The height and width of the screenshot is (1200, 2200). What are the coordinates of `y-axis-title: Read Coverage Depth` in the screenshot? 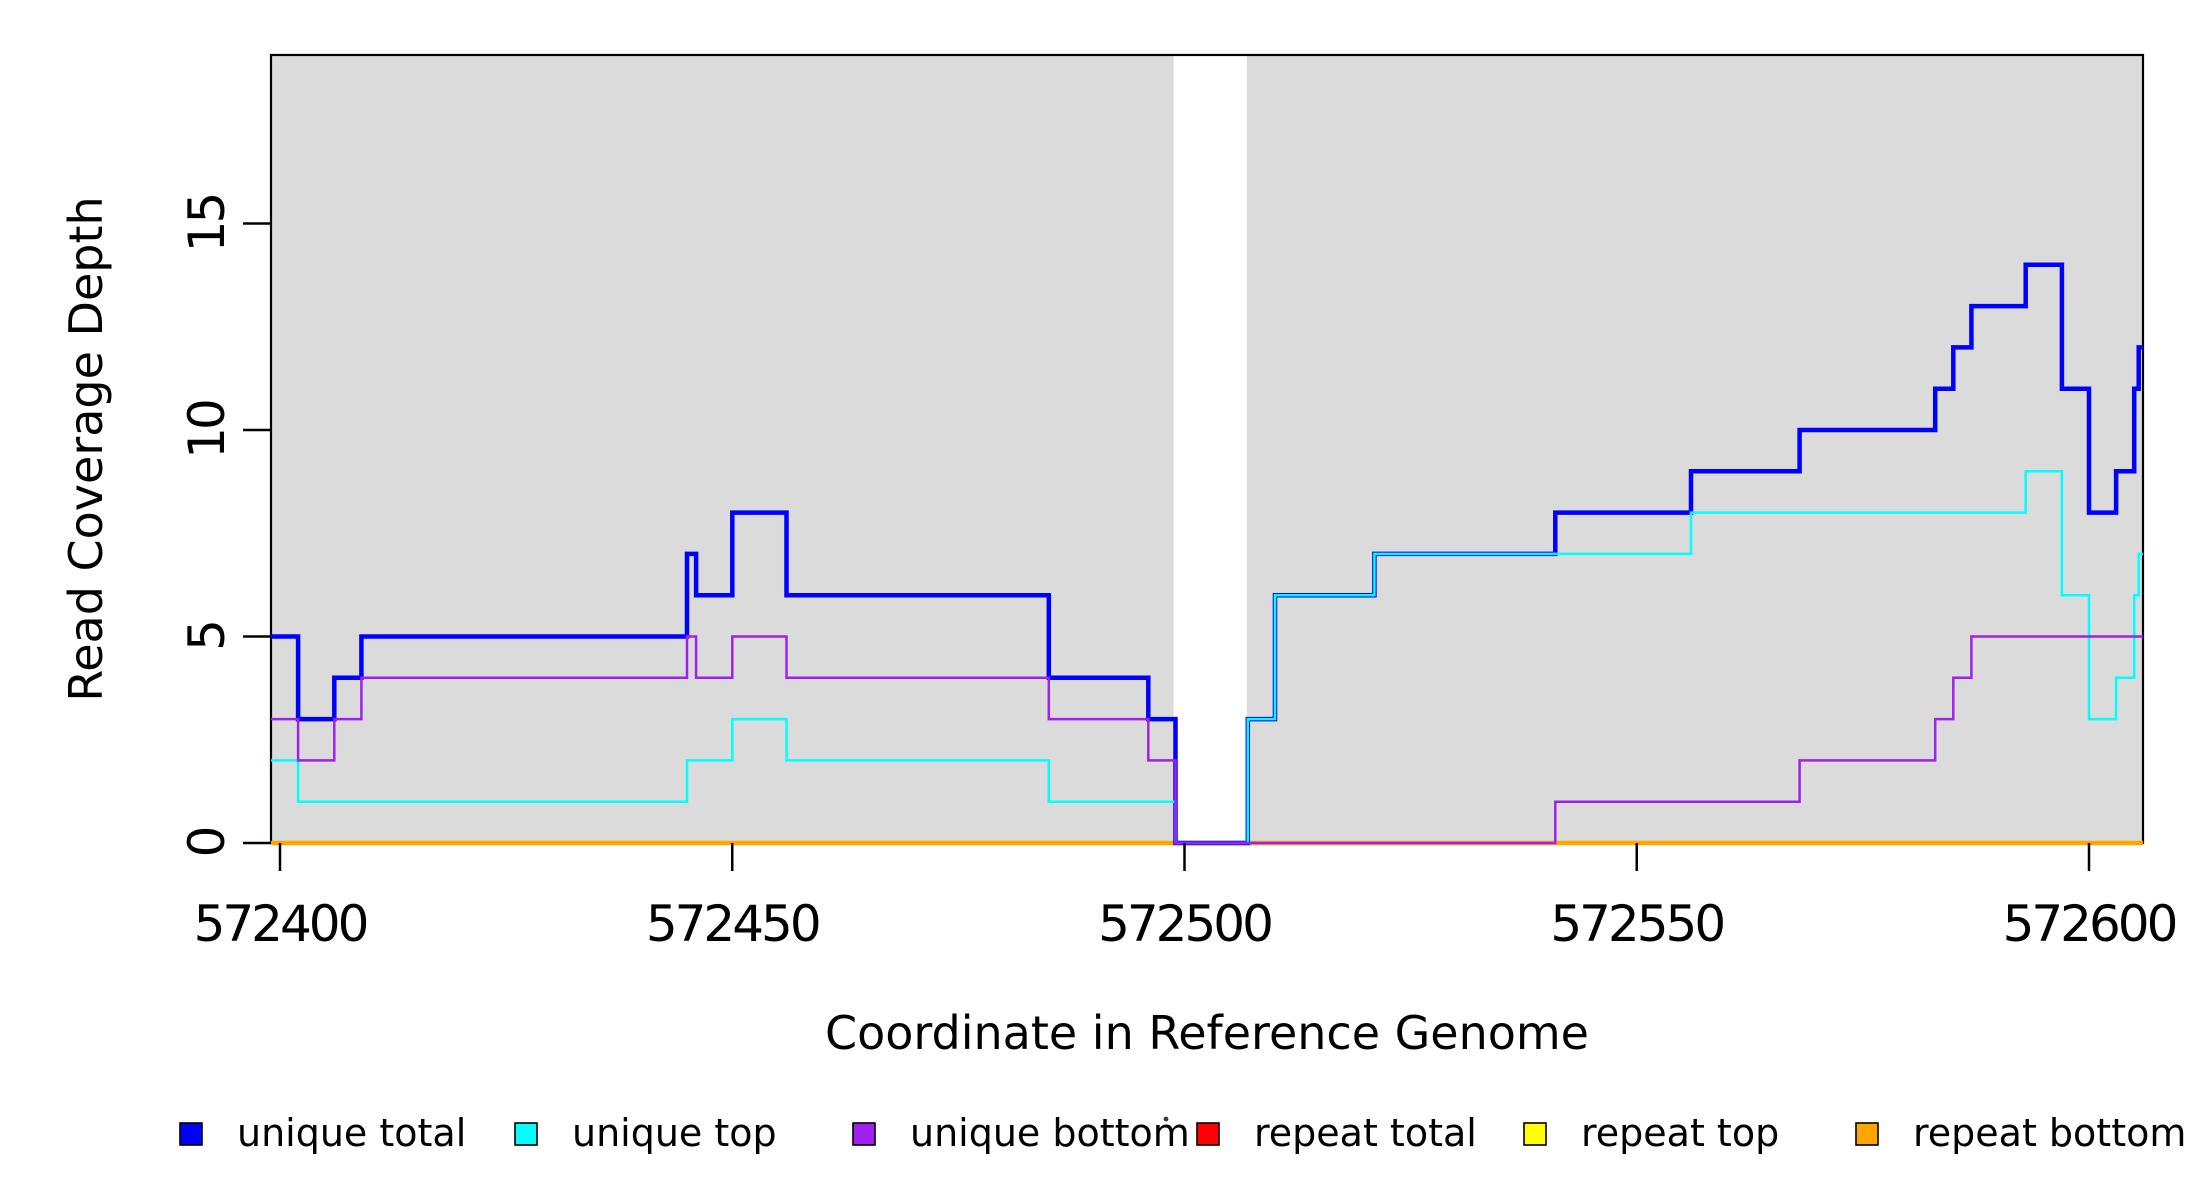 It's located at (86, 448).